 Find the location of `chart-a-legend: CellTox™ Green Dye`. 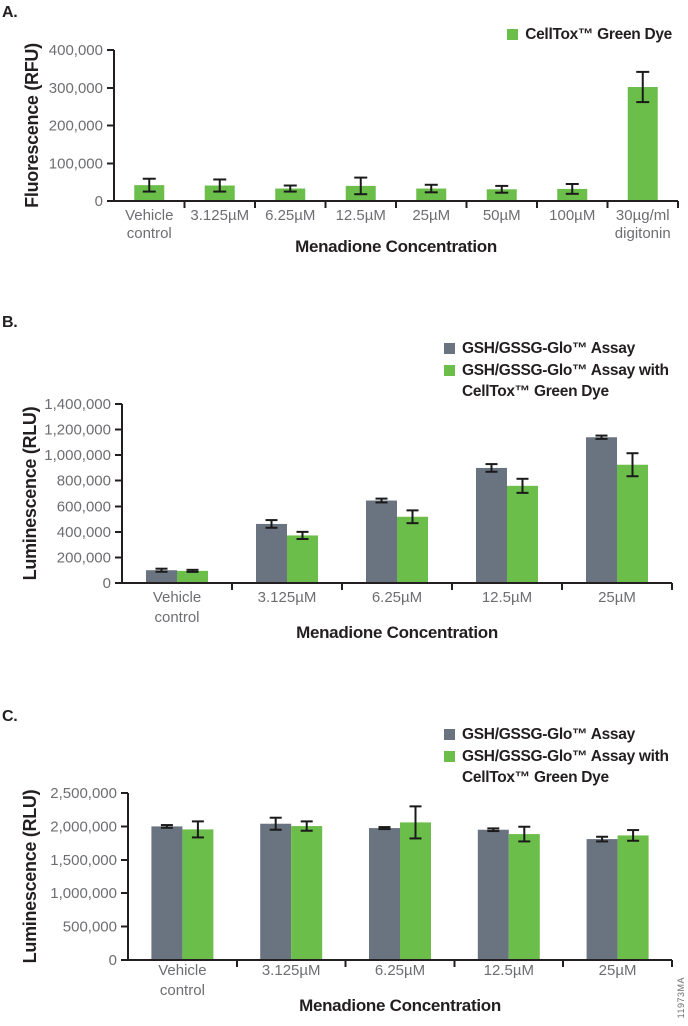

chart-a-legend: CellTox™ Green Dye is located at coordinates (589, 34).